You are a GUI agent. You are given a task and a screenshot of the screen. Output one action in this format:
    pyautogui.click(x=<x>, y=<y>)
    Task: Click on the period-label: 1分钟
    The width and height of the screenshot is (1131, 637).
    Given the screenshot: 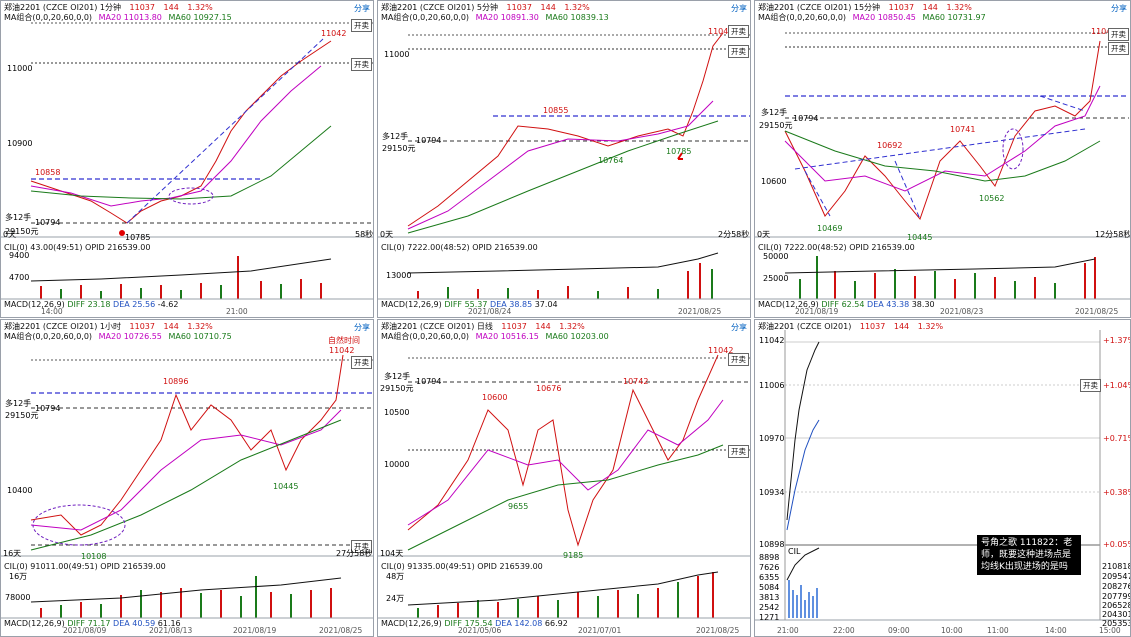 What is the action you would take?
    pyautogui.click(x=110, y=7)
    